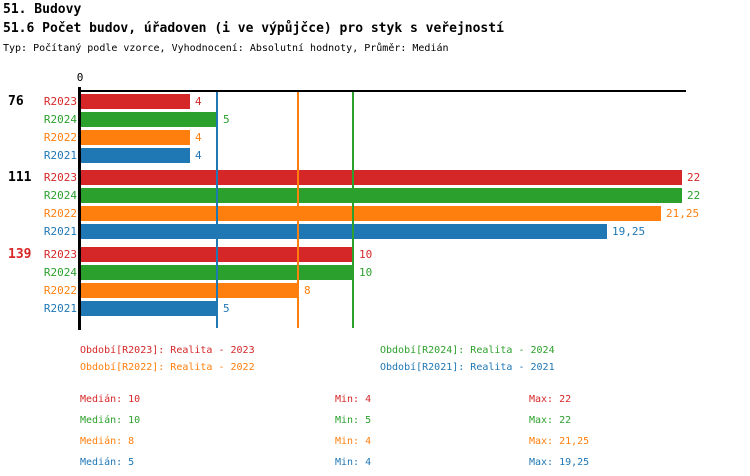  I want to click on stat-median: Medián: 8, so click(107, 441).